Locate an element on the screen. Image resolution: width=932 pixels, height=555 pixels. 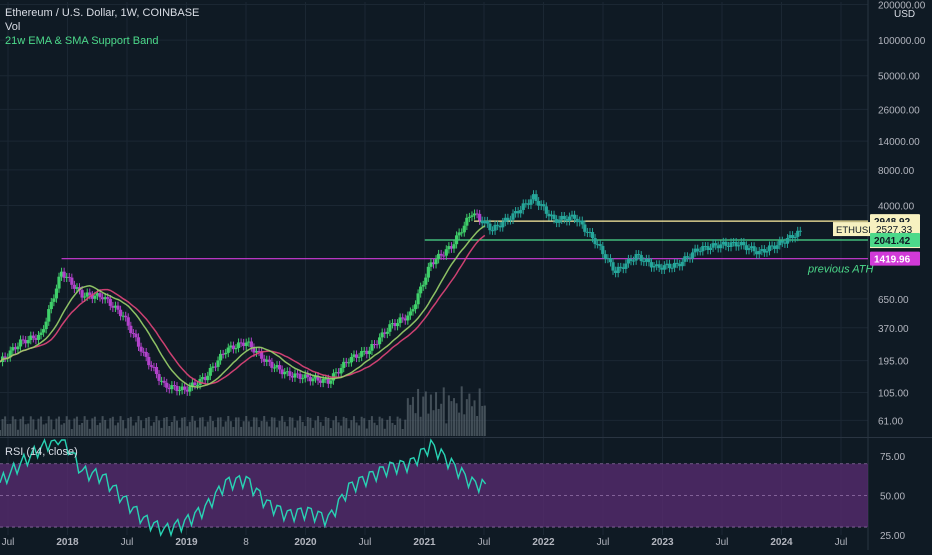
time-tick-label: 2020 is located at coordinates (305, 542).